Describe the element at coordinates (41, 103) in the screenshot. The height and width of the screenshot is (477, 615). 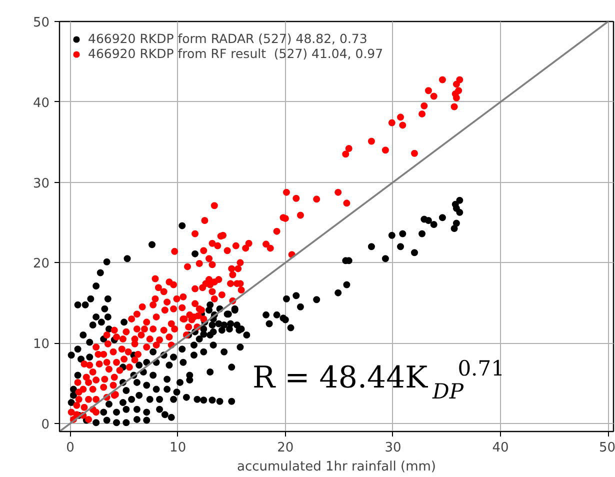
I see `y-tick-label: 40` at that location.